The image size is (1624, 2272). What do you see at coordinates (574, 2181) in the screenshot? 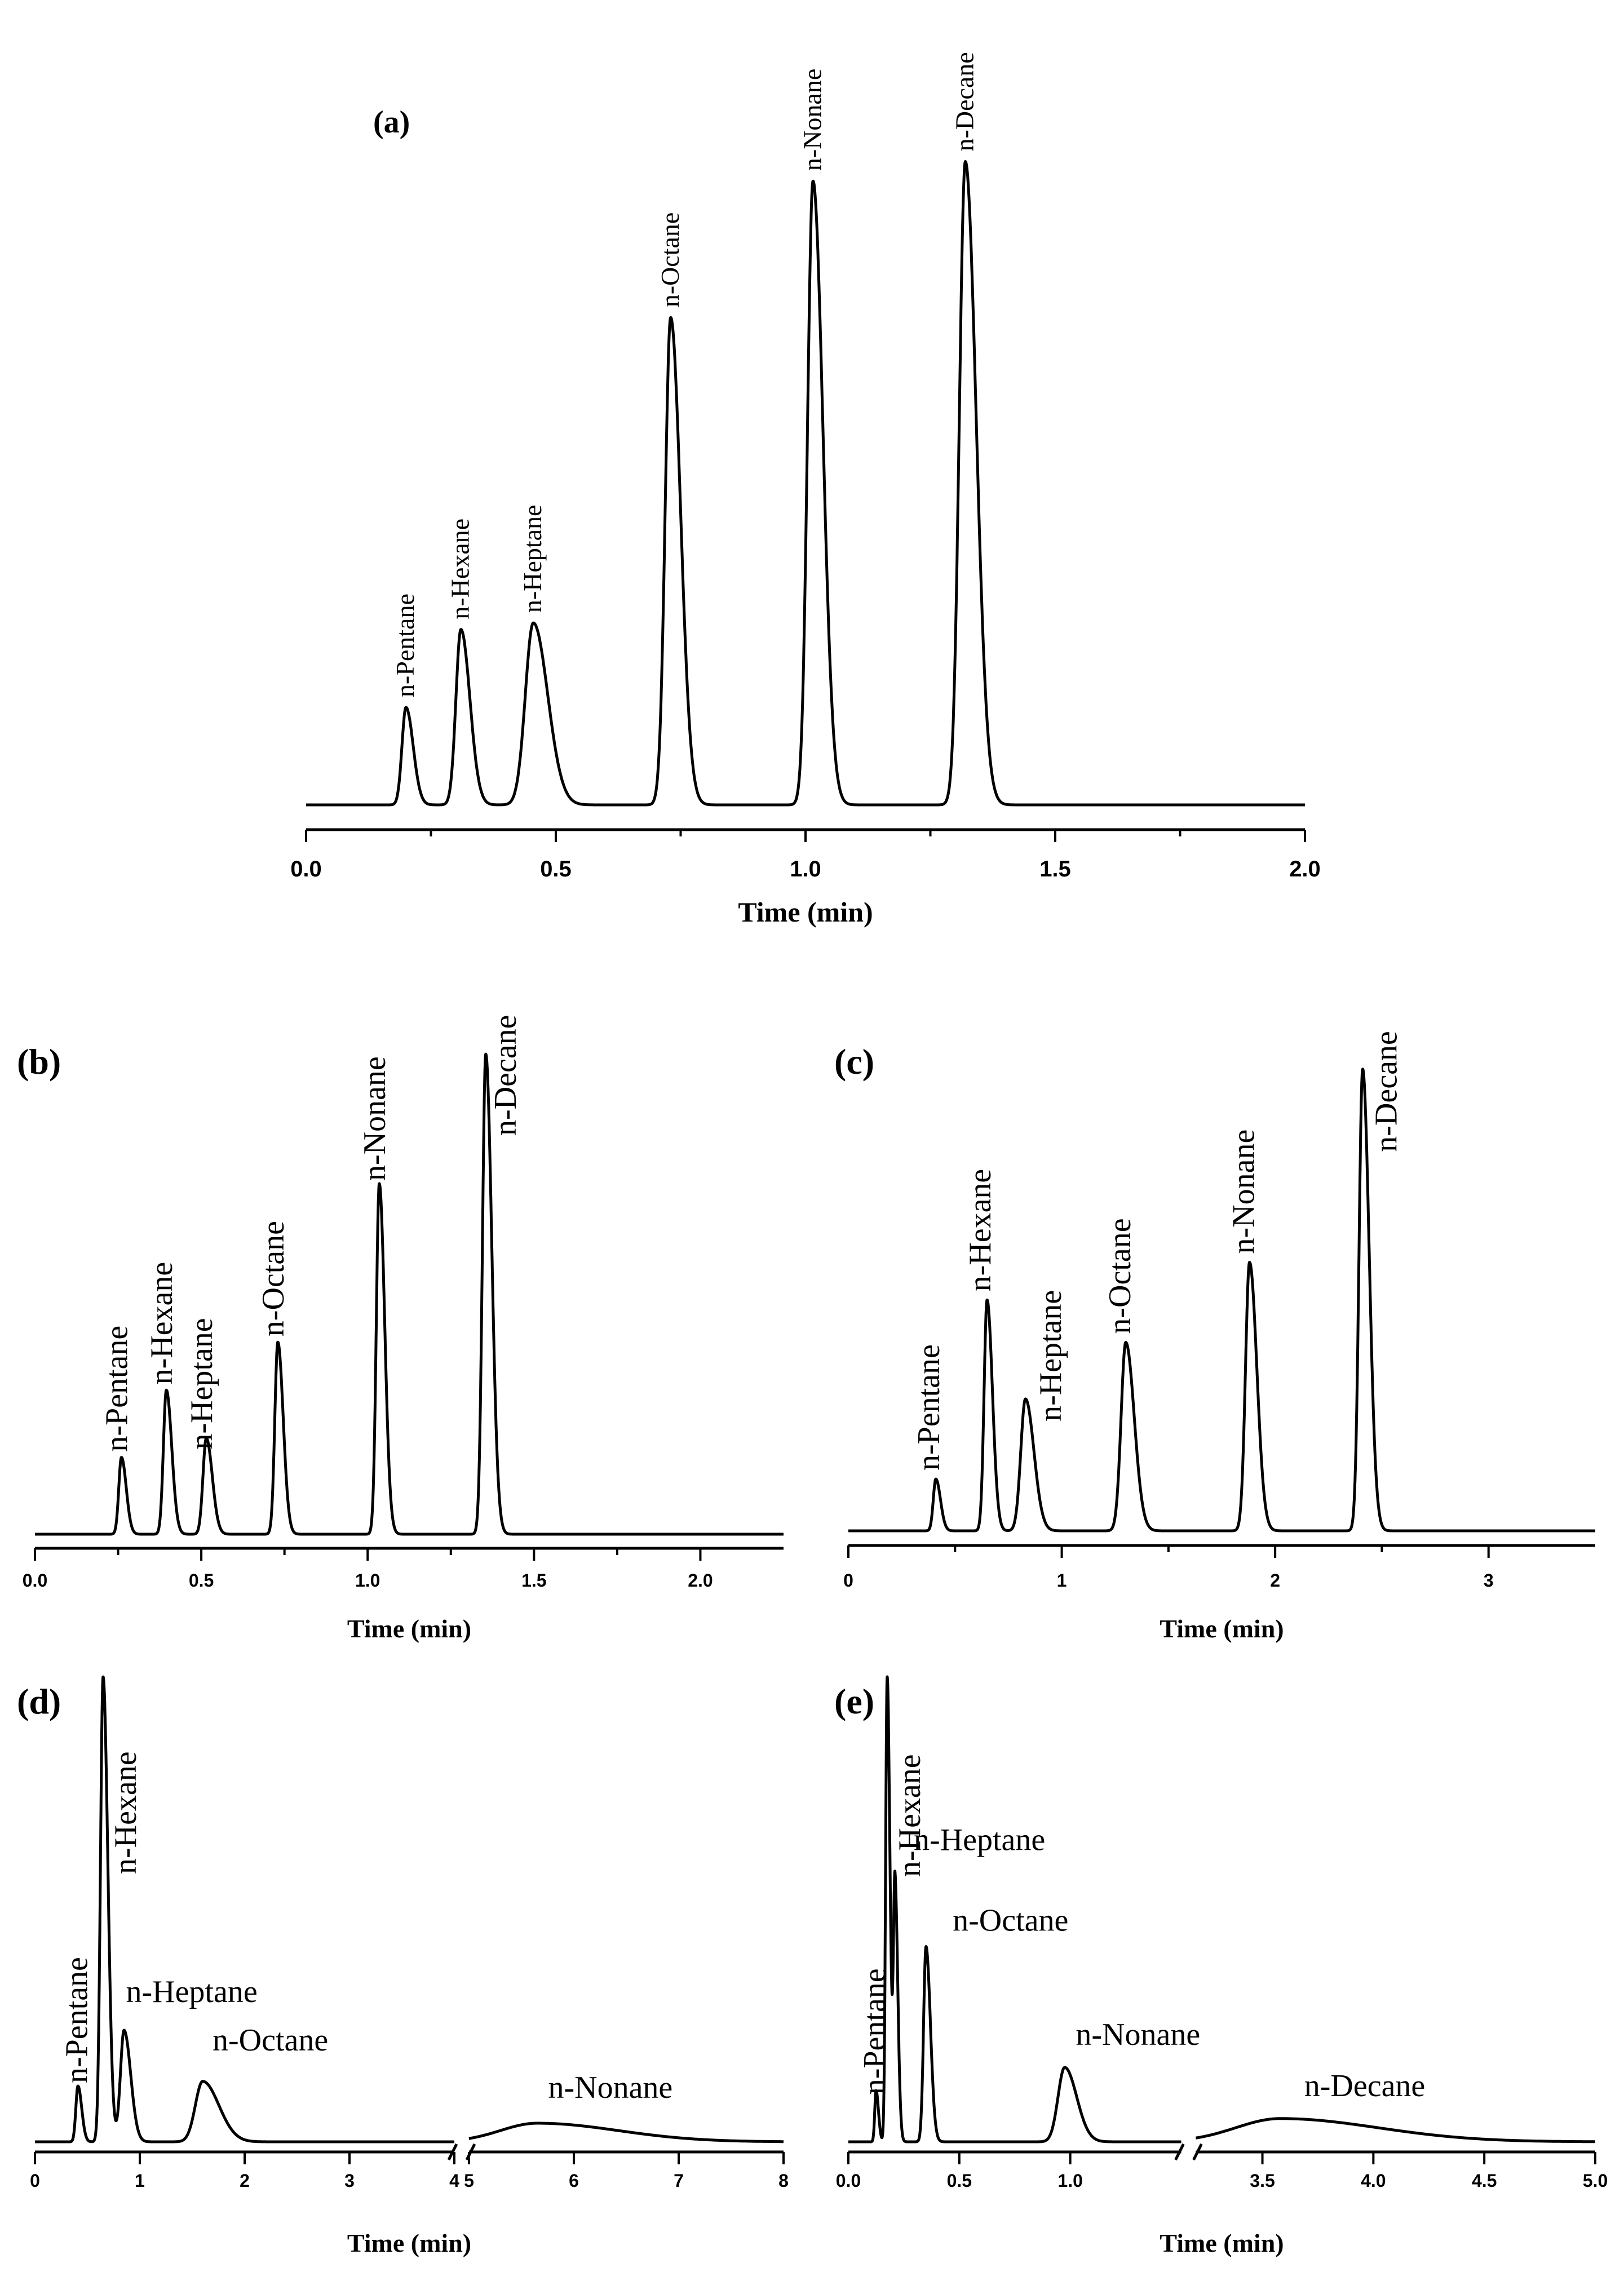
I see `x-tick-label: 6` at bounding box center [574, 2181].